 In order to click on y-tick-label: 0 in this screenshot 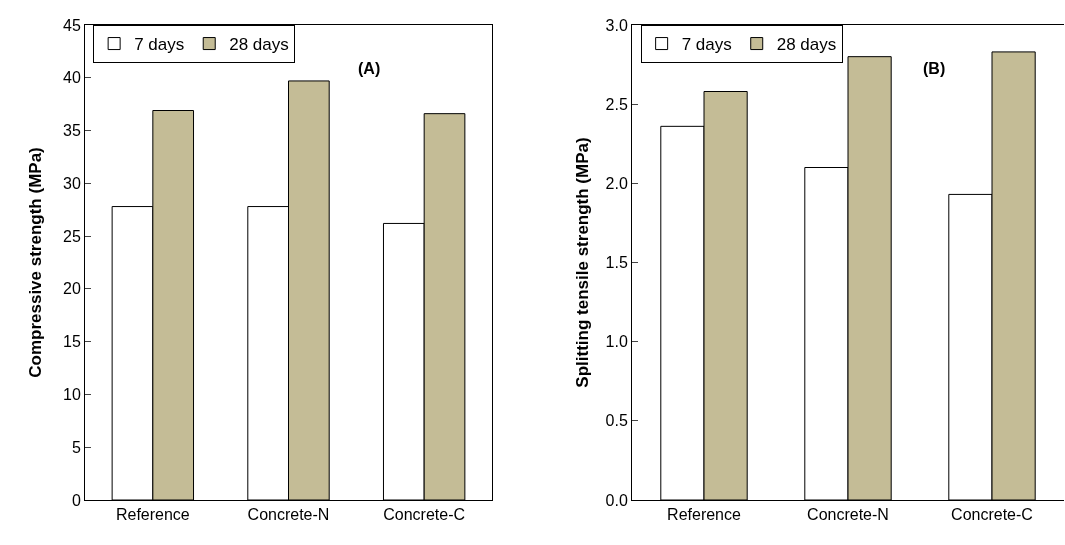, I will do `click(76, 500)`.